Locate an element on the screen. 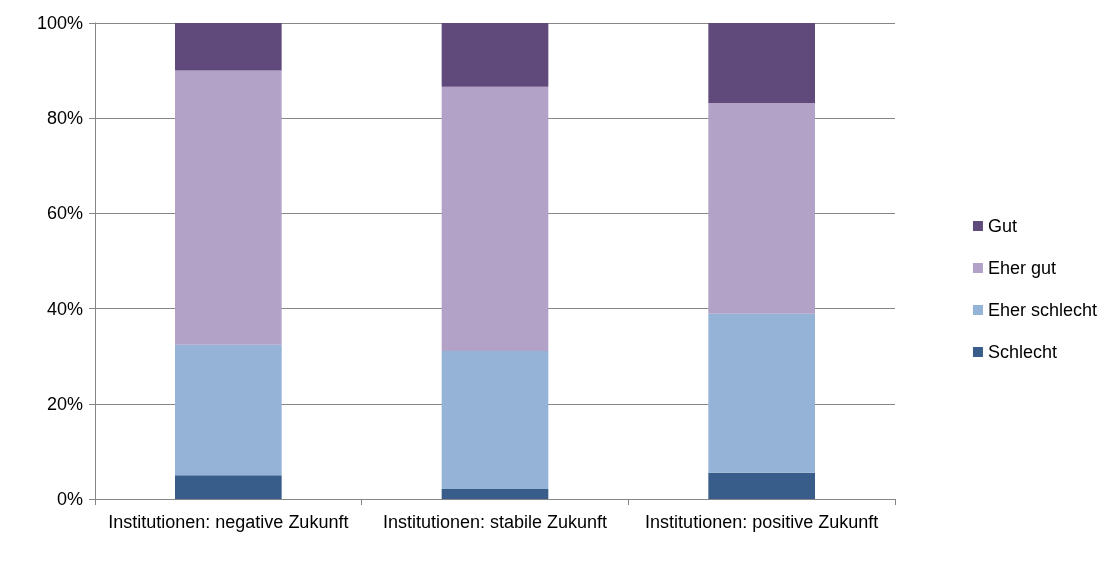 This screenshot has height=578, width=1107. x-tick-label: Institutionen: stabile Zukunft is located at coordinates (495, 522).